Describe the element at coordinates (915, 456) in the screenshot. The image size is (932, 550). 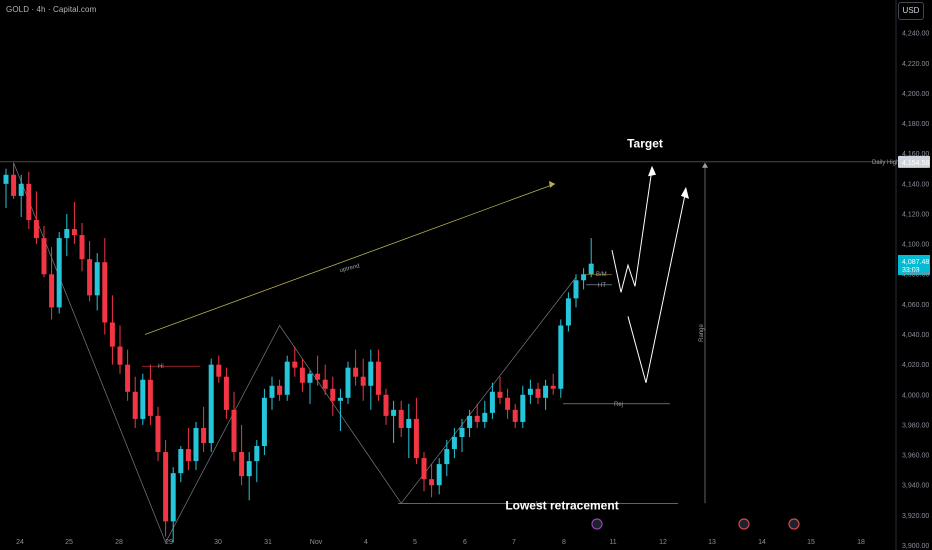
I see `y-tick-label: 3,960.00` at that location.